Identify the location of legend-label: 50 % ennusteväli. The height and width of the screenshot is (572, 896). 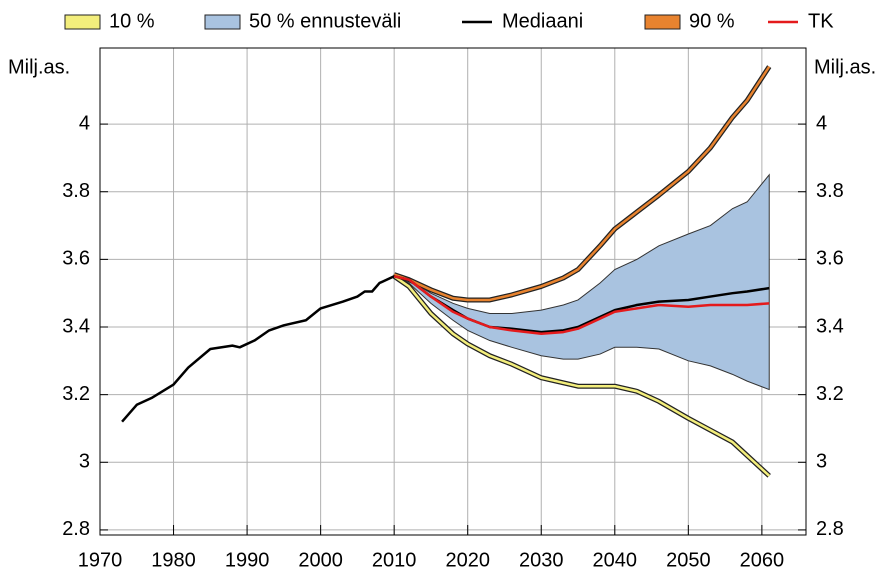
(325, 21).